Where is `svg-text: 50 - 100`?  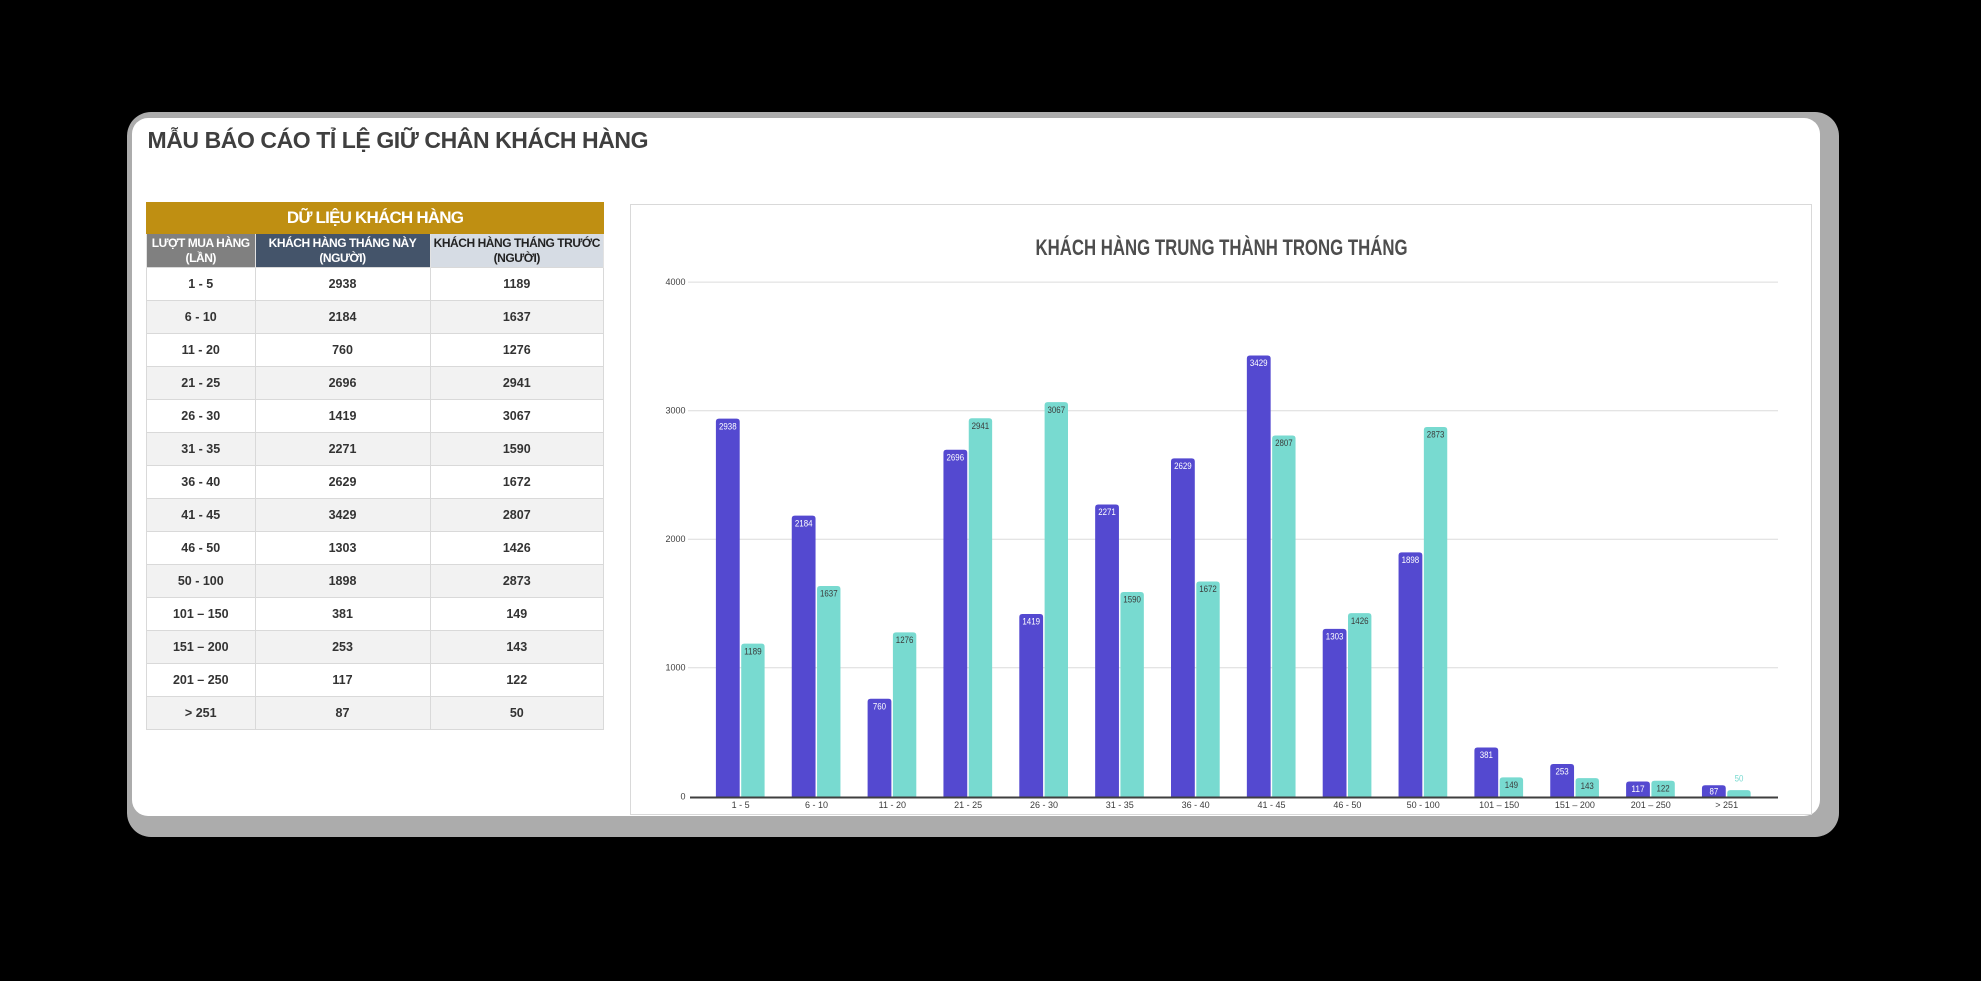
svg-text: 50 - 100 is located at coordinates (1423, 805).